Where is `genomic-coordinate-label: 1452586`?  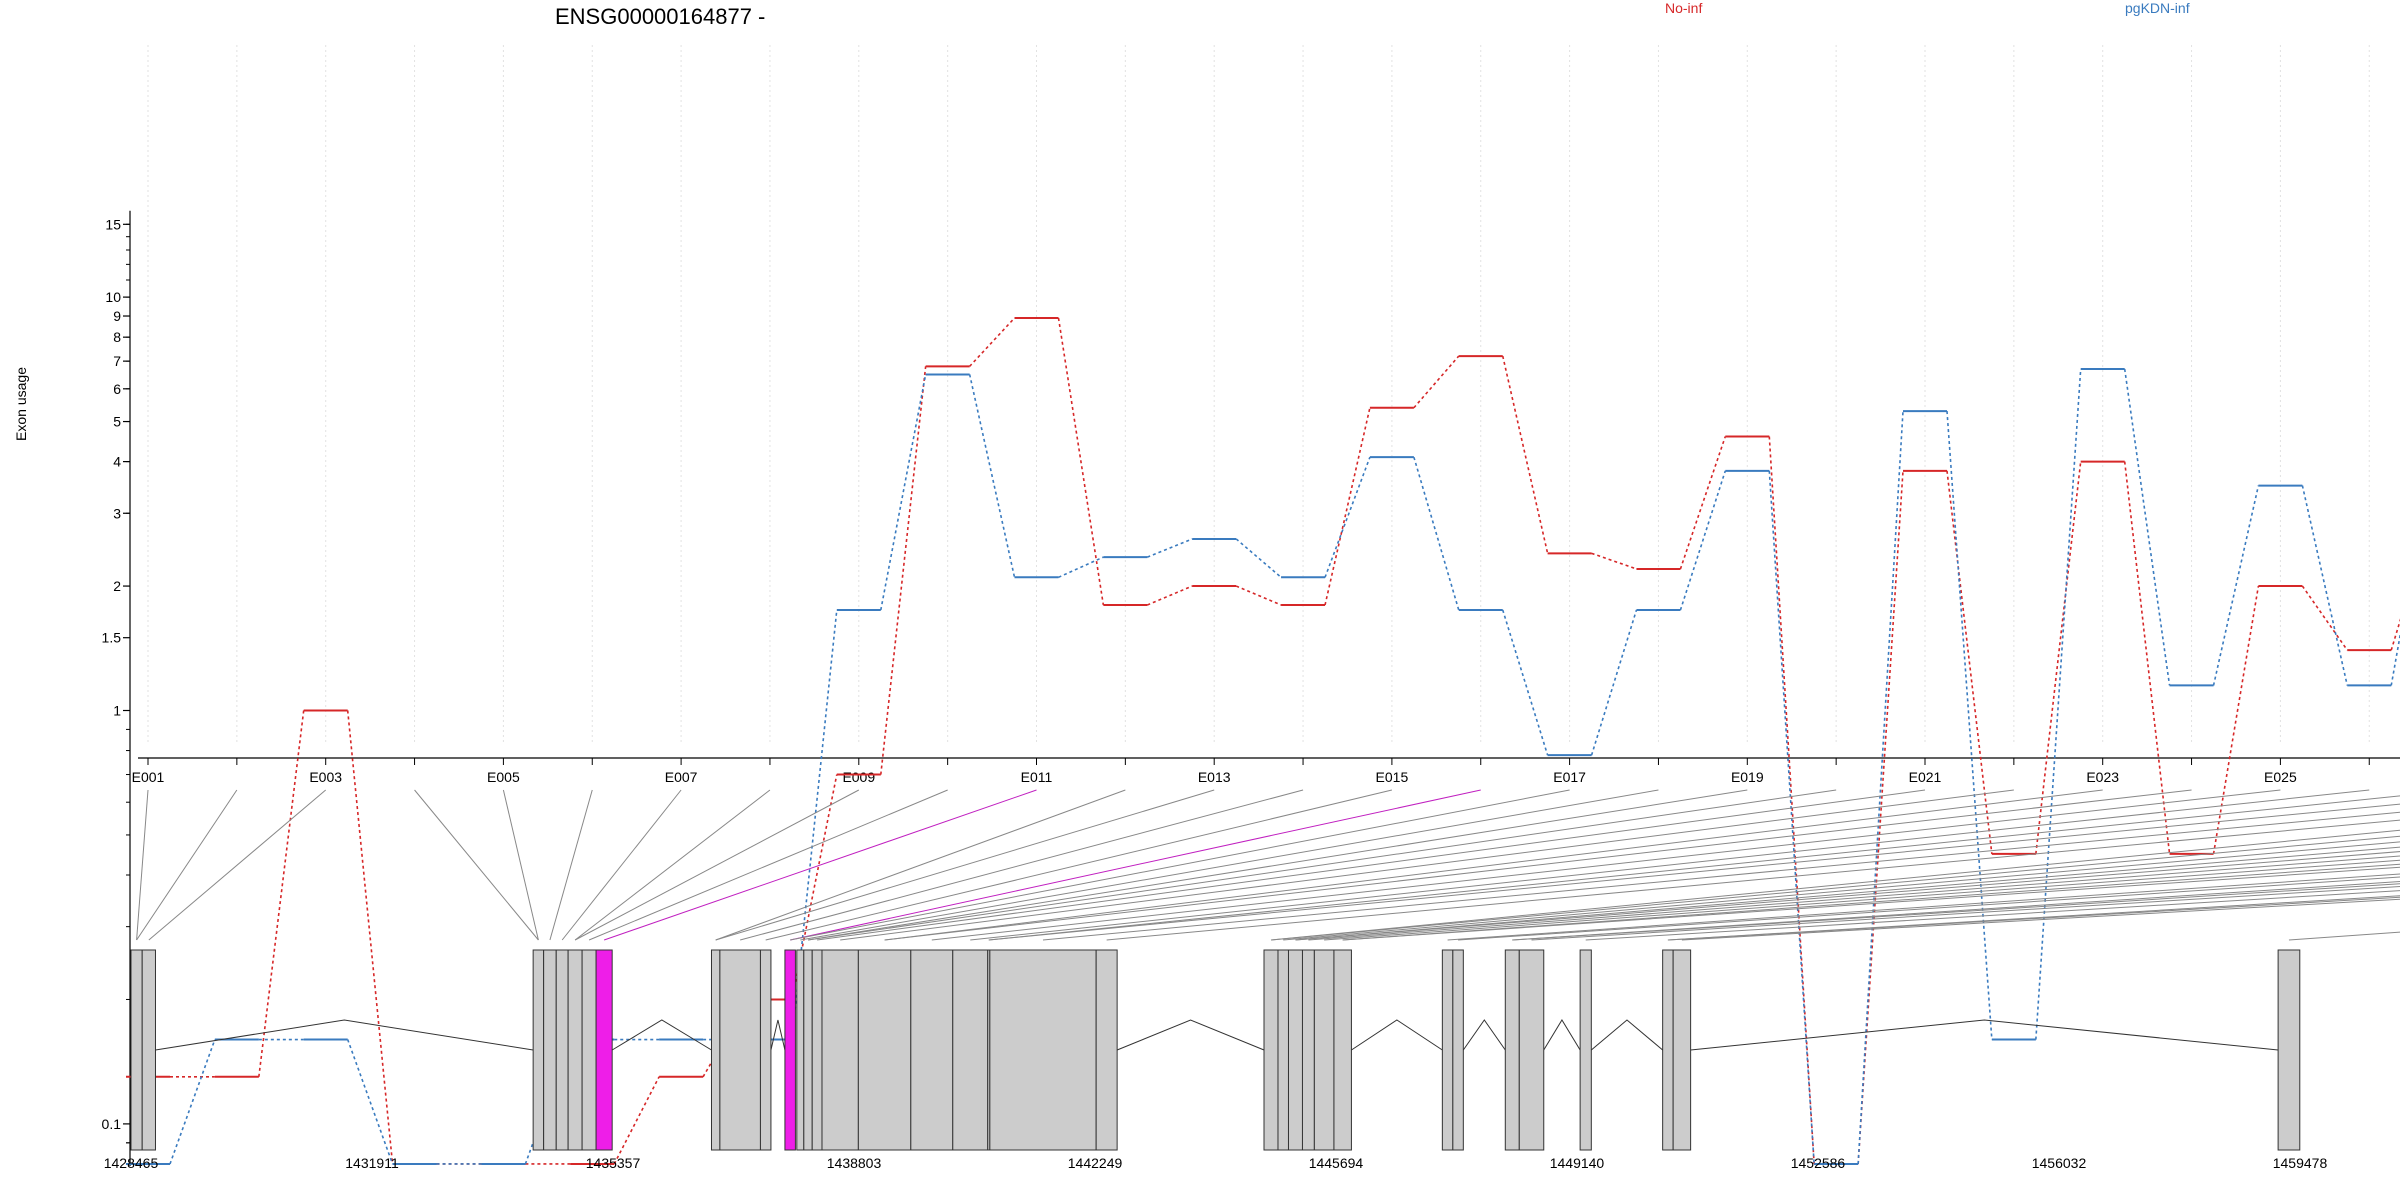
genomic-coordinate-label: 1452586 is located at coordinates (1818, 1163).